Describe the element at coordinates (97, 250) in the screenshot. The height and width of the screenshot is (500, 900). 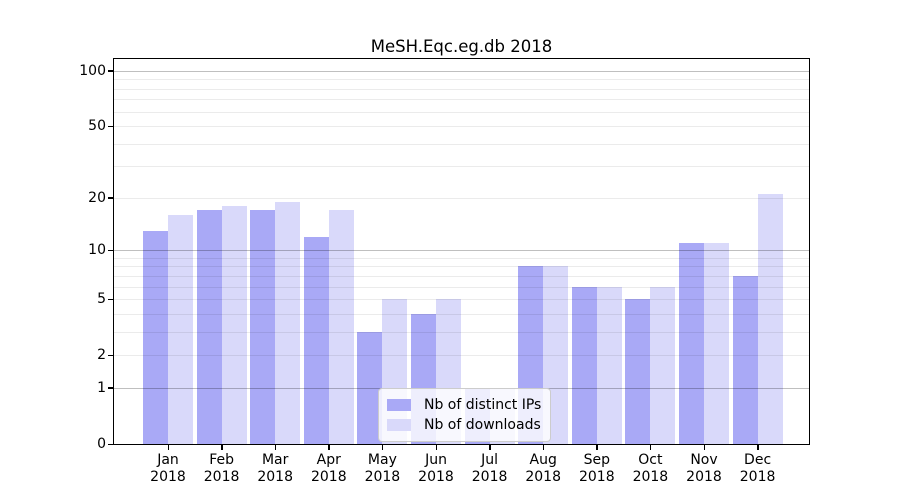
I see `y-tick-label: 10` at that location.